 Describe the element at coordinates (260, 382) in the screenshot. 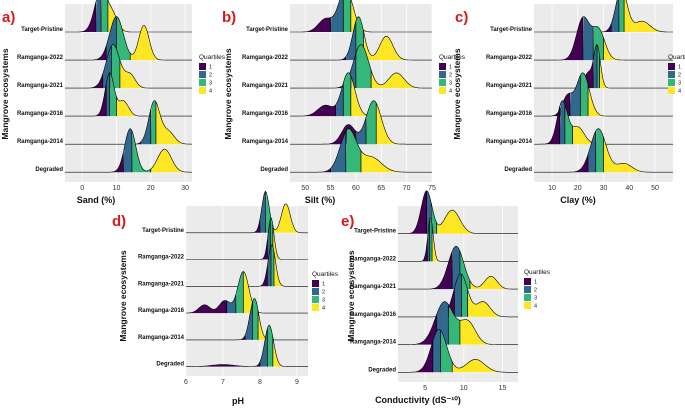

I see `x-tick-label: 8` at that location.